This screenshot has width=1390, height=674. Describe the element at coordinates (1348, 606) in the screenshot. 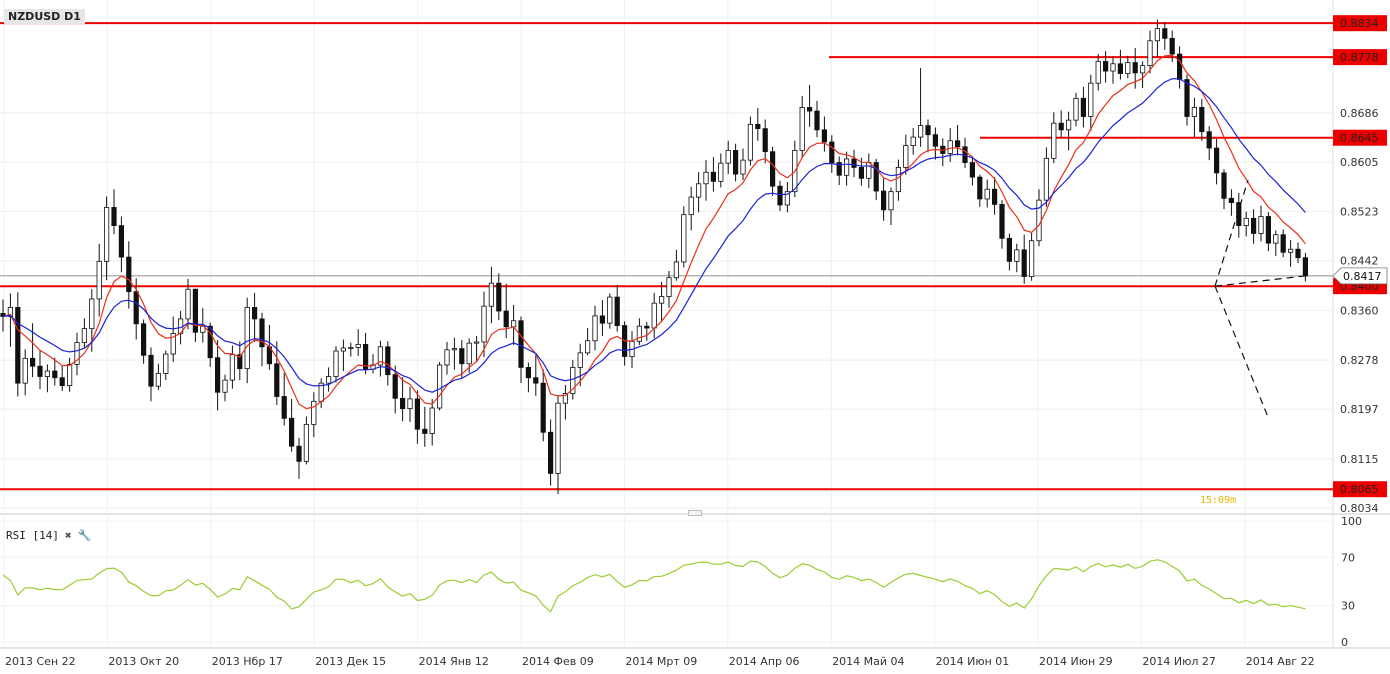

I see `rsi-tick-label: 30` at that location.